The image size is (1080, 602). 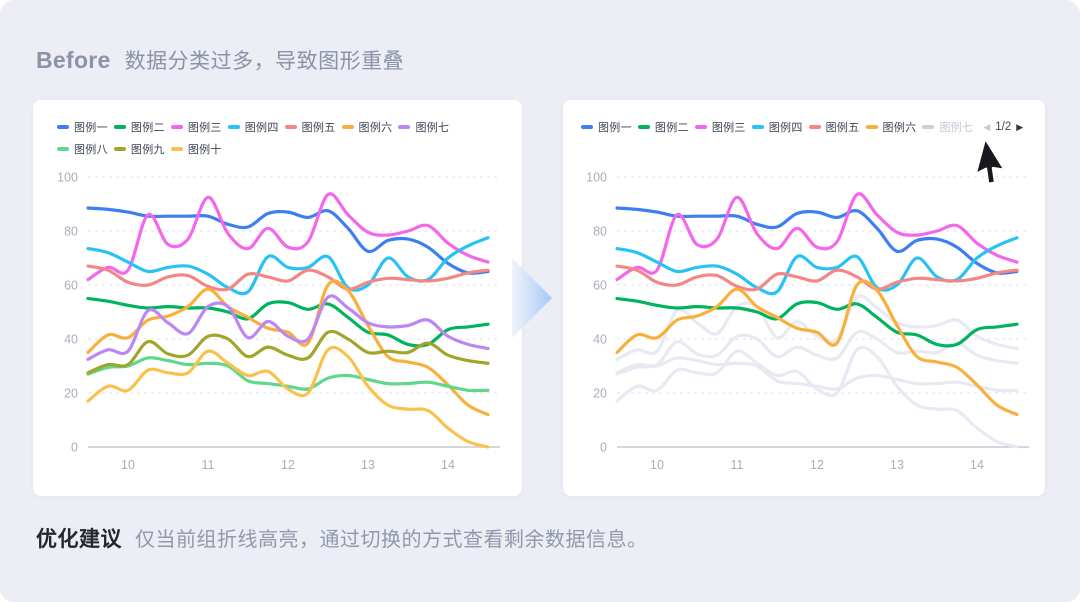 I want to click on legend-label: 图例十, so click(x=204, y=150).